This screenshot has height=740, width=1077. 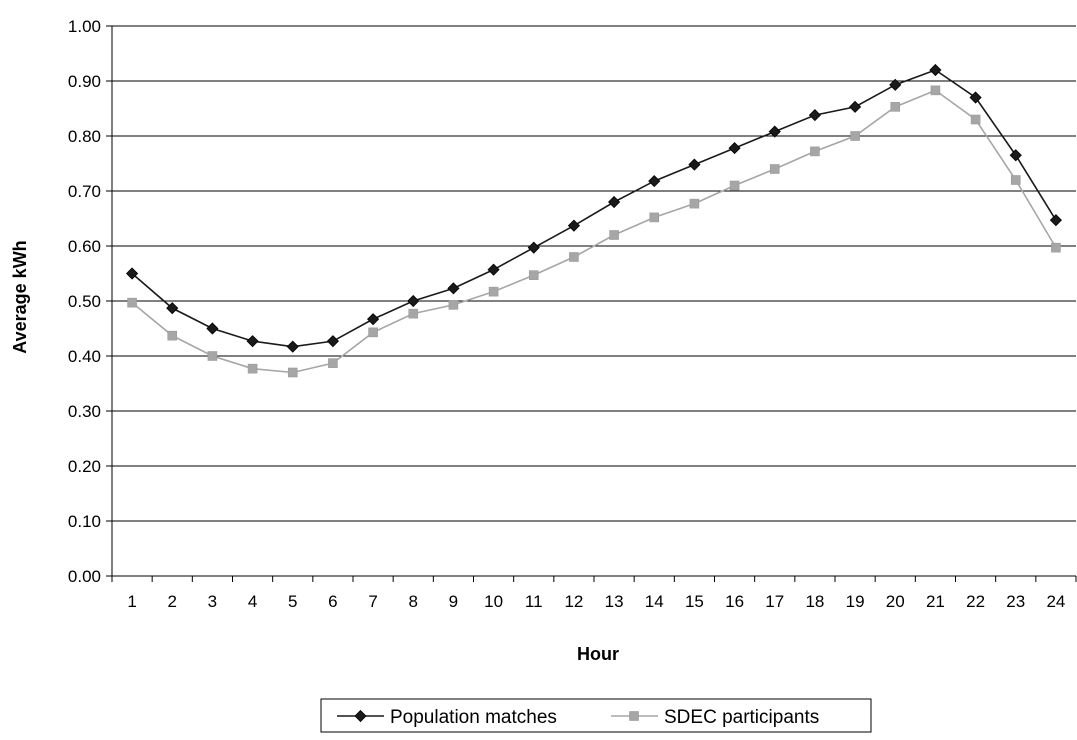 What do you see at coordinates (292, 601) in the screenshot?
I see `x-tick-label: 5` at bounding box center [292, 601].